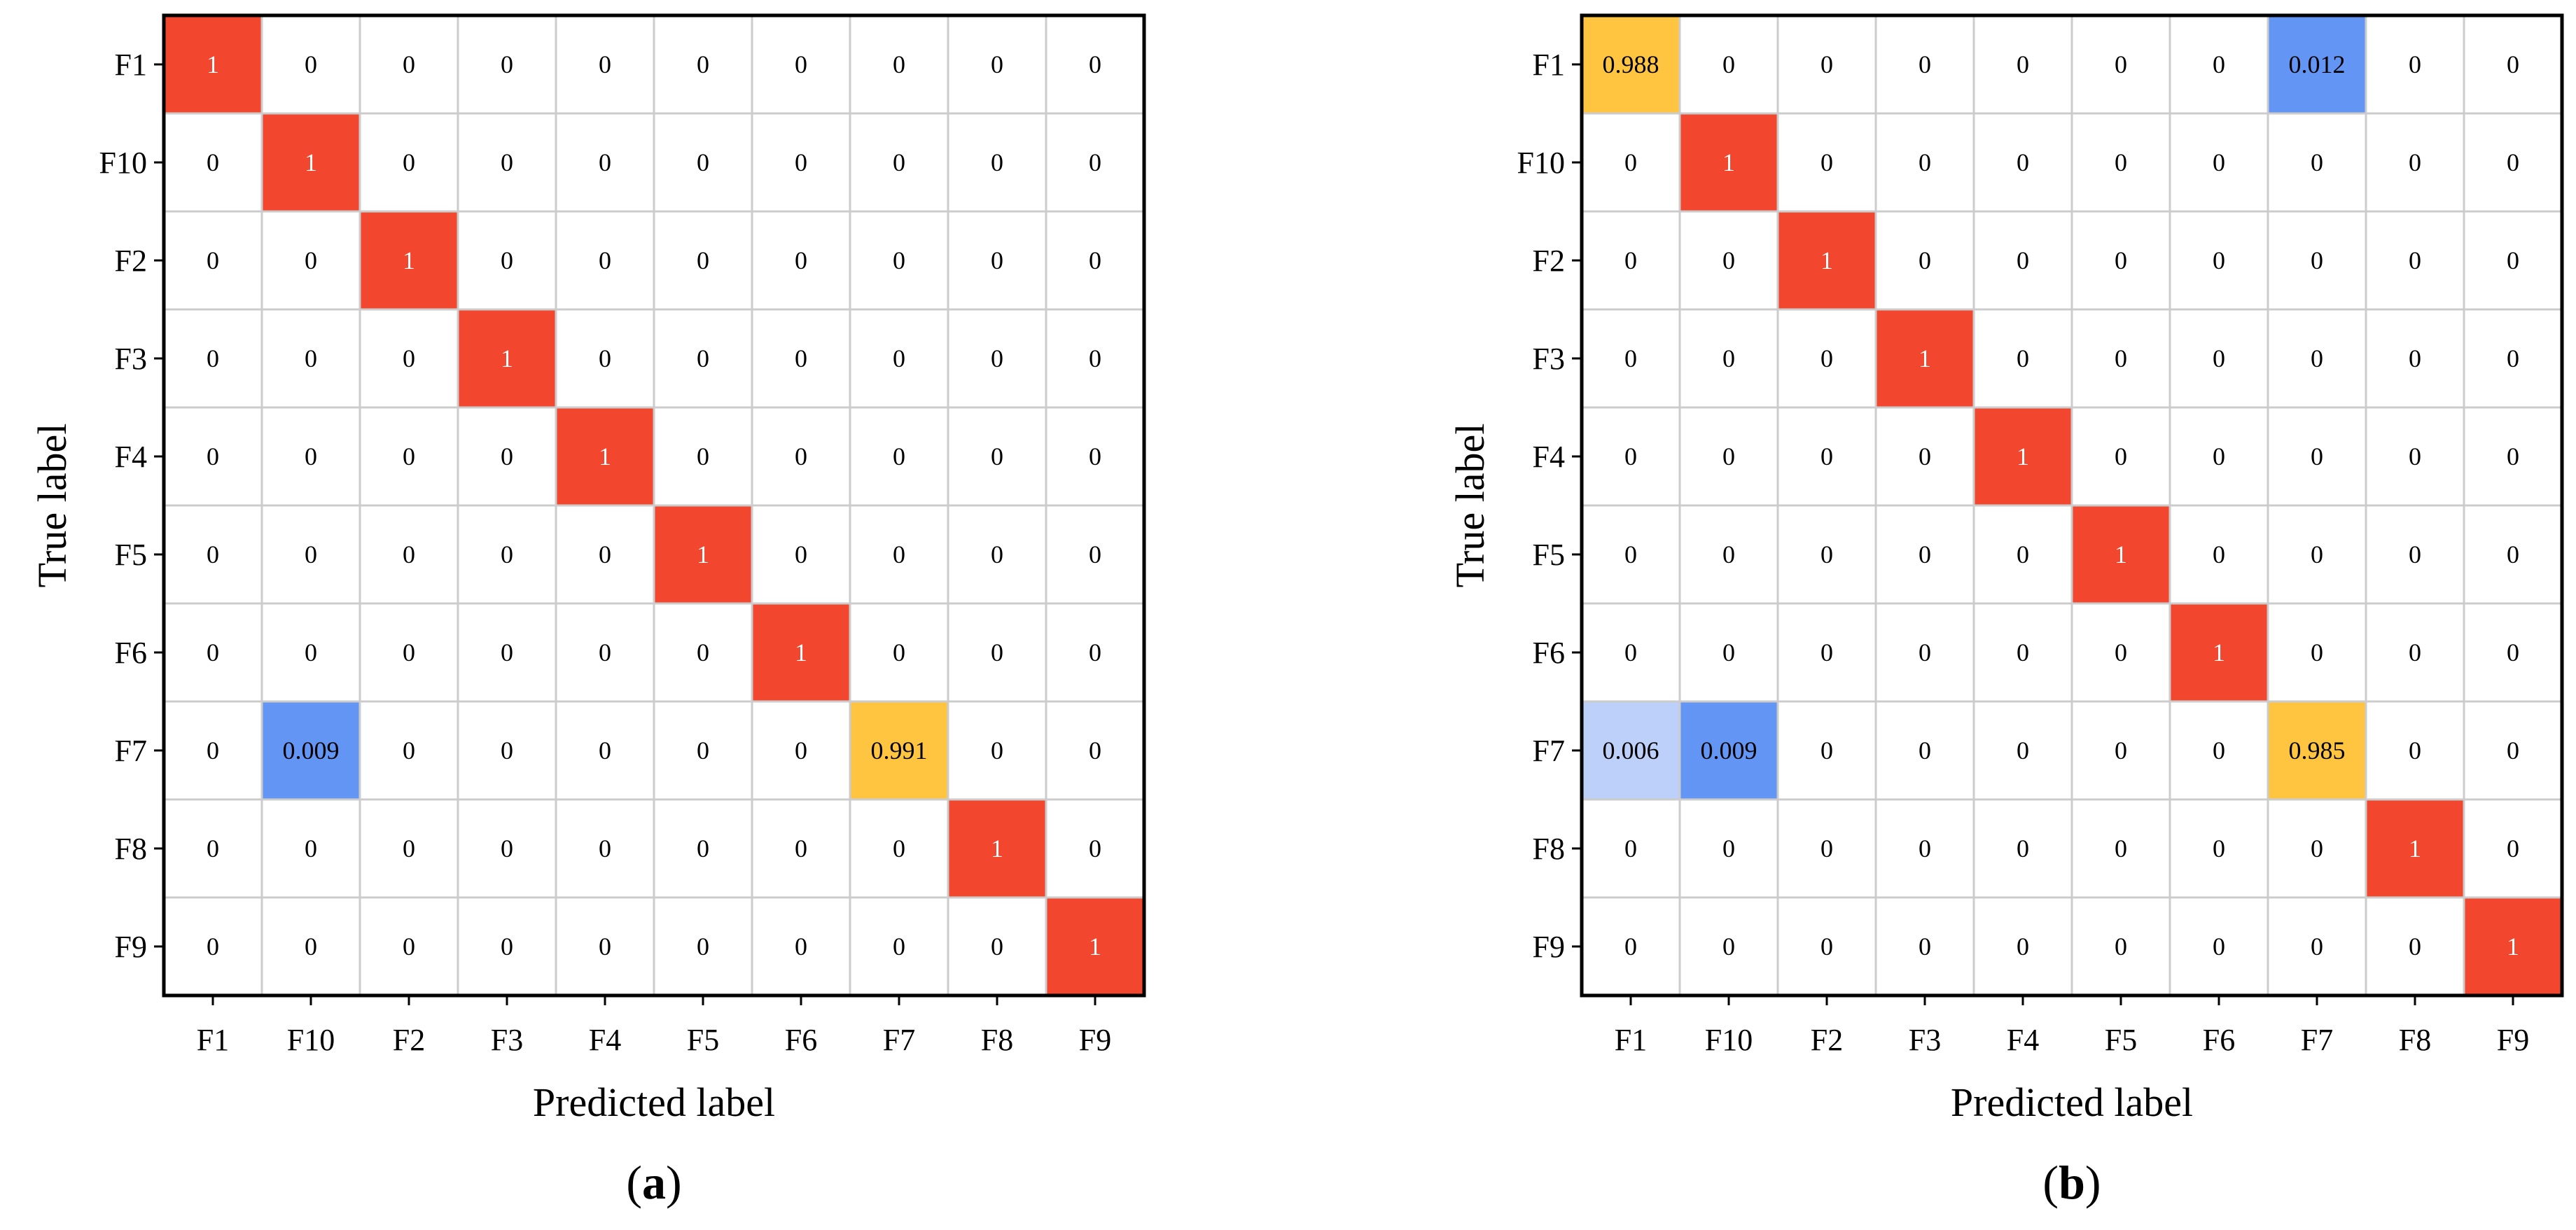 The image size is (2576, 1230). I want to click on cell-value-label: 1, so click(2415, 848).